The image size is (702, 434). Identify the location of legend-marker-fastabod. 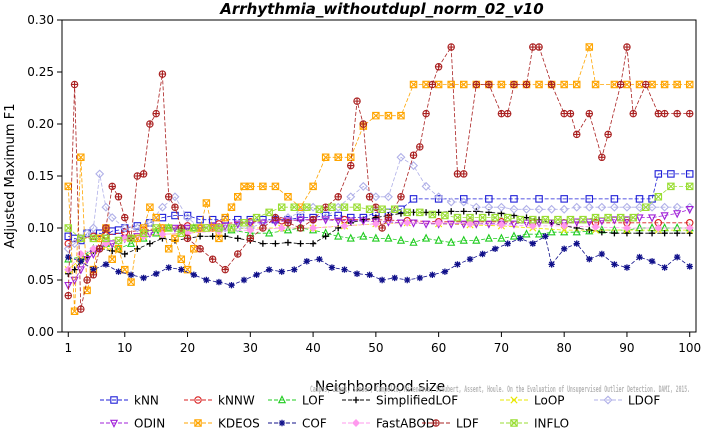
(356, 423).